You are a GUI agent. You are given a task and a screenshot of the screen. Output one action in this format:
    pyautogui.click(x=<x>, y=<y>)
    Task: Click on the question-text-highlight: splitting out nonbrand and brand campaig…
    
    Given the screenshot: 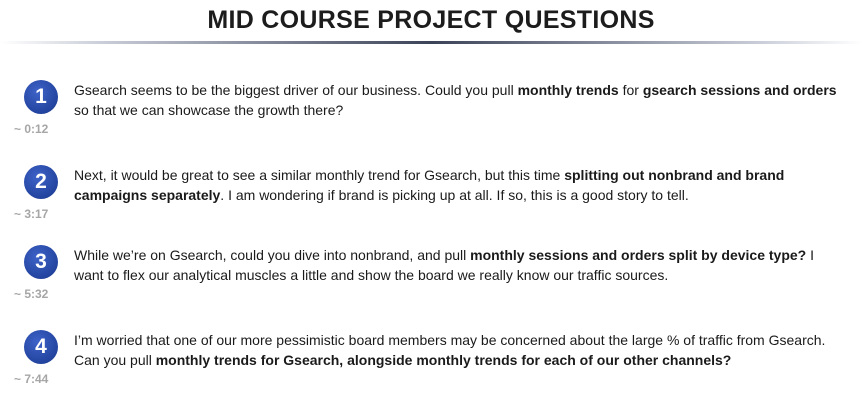 What is the action you would take?
    pyautogui.click(x=429, y=185)
    